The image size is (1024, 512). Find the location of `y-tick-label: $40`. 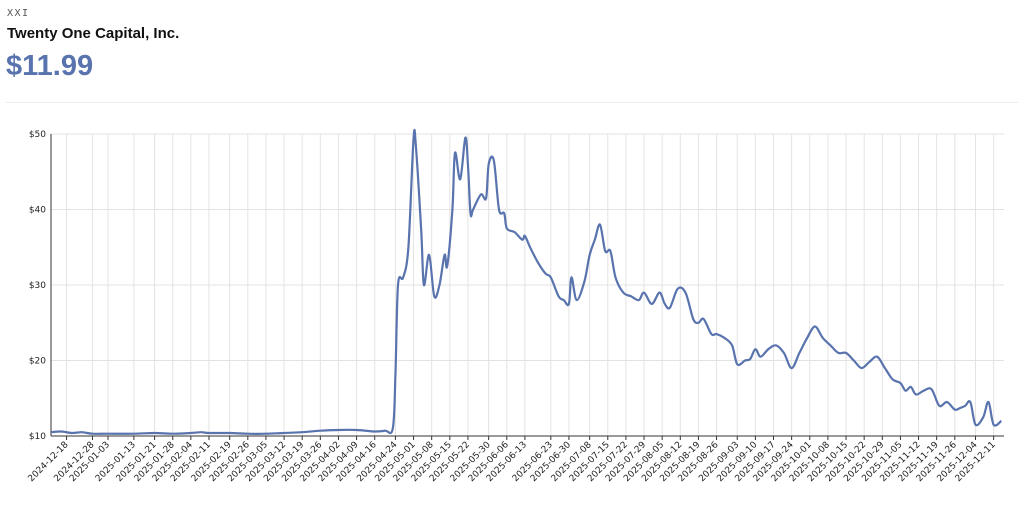

y-tick-label: $40 is located at coordinates (37, 211).